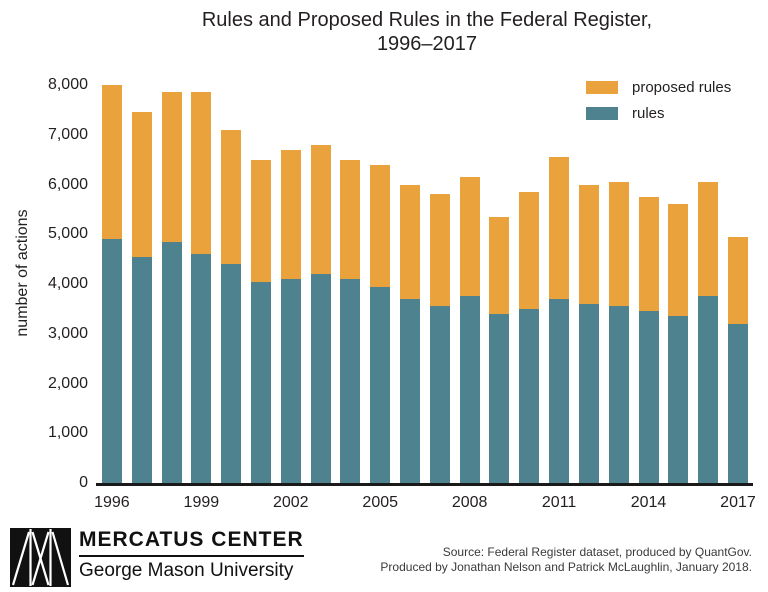 Image resolution: width=768 pixels, height=592 pixels. I want to click on bar-slot-2006, so click(410, 284).